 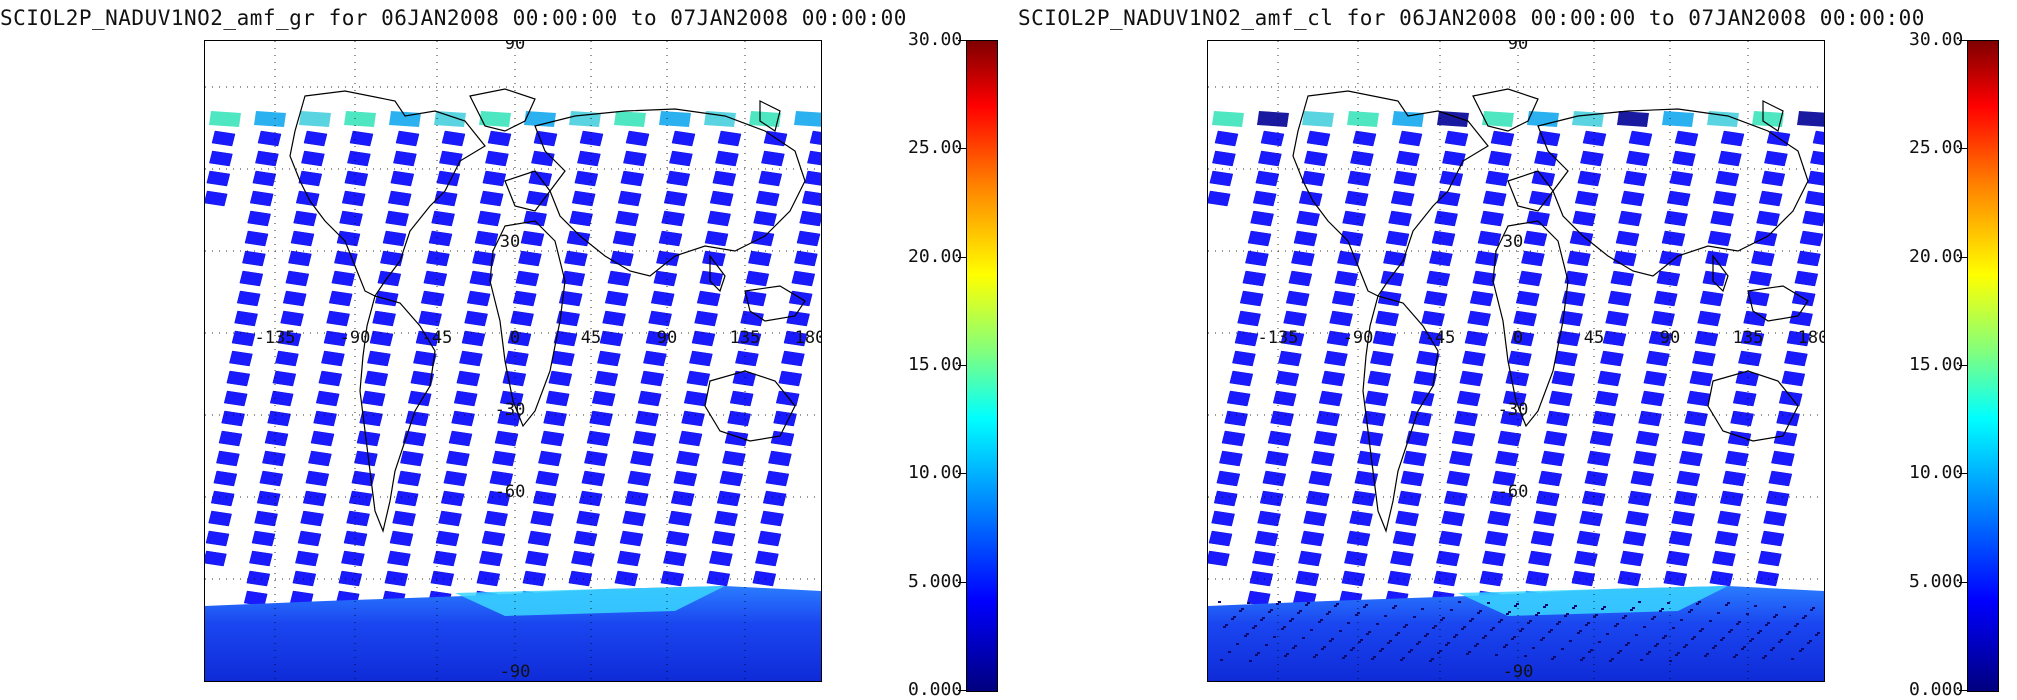 I want to click on colorbar-tick-label: 30.00, so click(x=935, y=39).